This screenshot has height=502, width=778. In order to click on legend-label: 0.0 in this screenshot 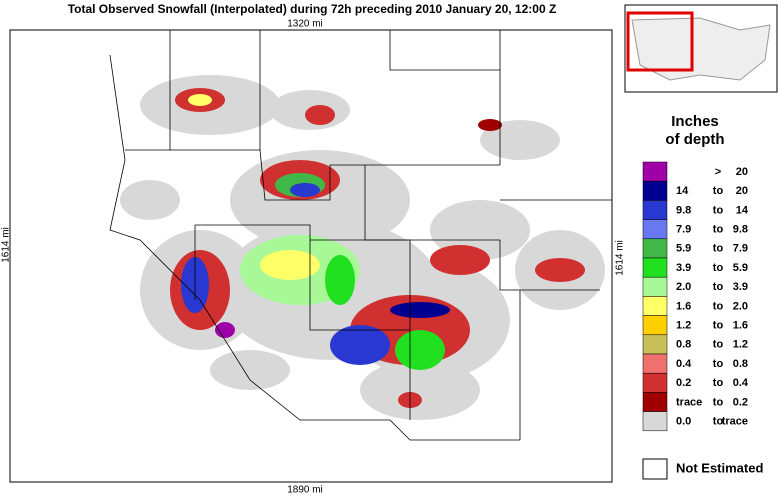, I will do `click(683, 422)`.